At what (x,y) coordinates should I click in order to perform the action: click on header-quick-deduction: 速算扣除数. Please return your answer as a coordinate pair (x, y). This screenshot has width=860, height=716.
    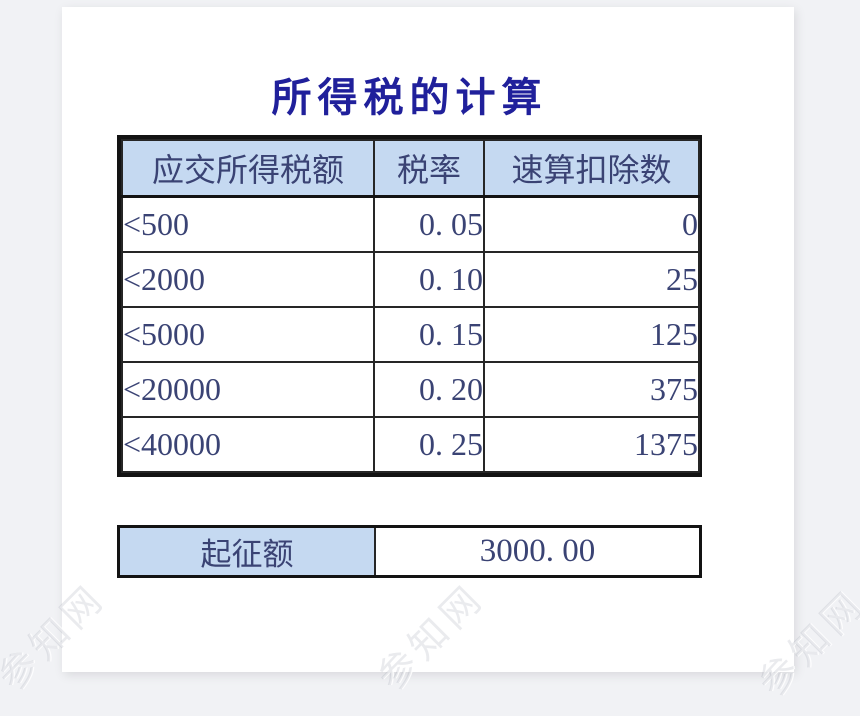
    Looking at the image, I should click on (591, 168).